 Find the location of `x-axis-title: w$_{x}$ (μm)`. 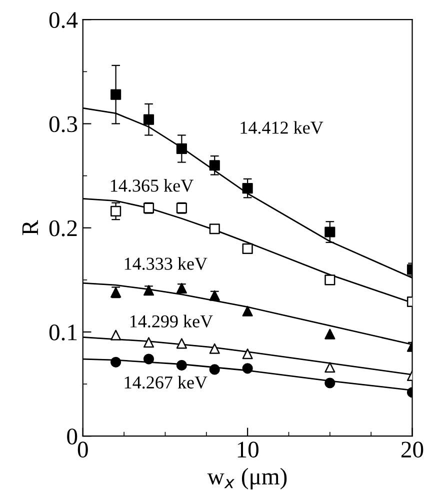

x-axis-title: w$_{x}$ (μm) is located at coordinates (247, 479).